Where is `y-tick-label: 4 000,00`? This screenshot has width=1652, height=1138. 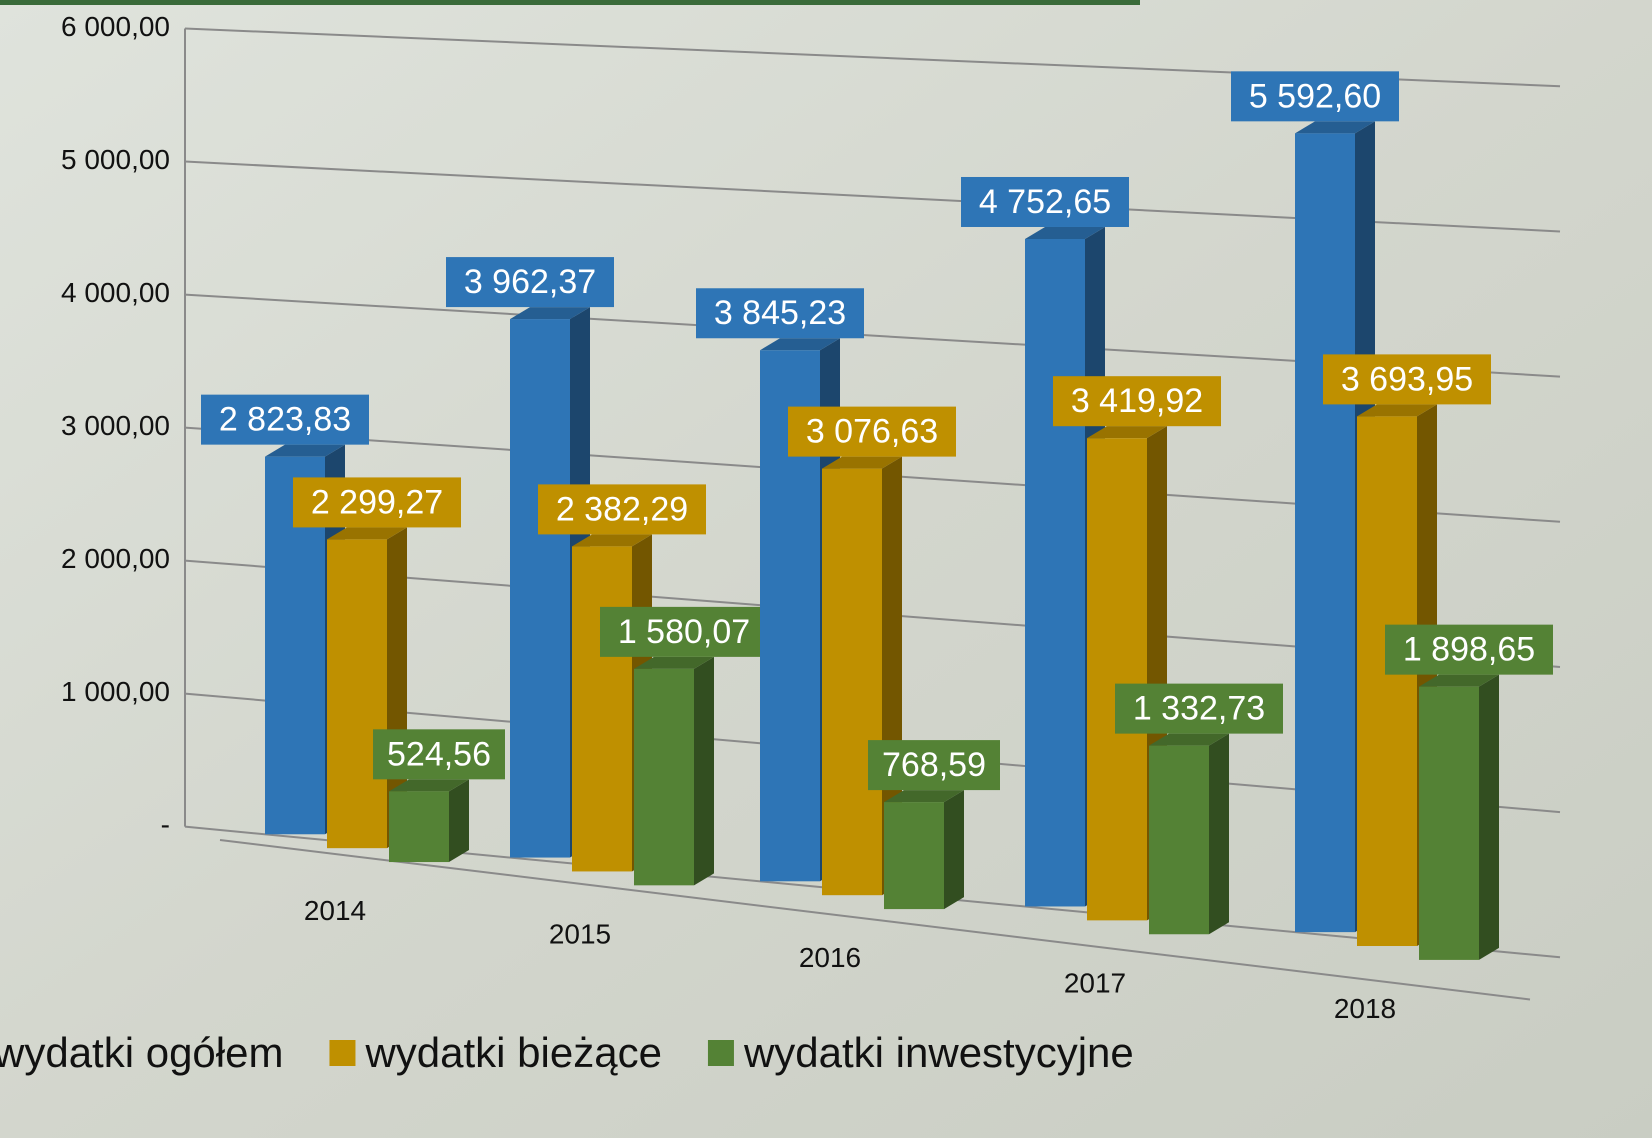 y-tick-label: 4 000,00 is located at coordinates (115, 292).